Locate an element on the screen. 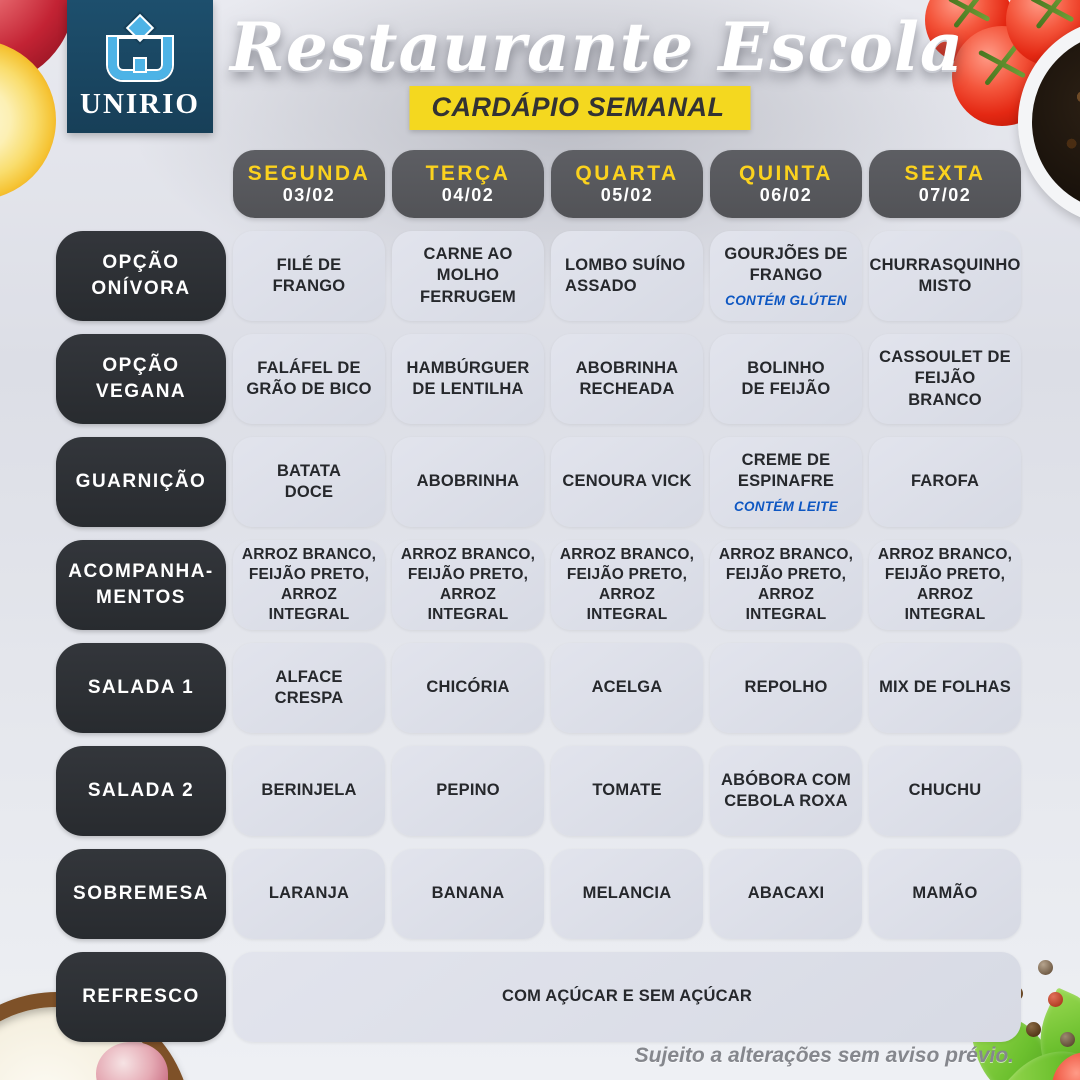 The image size is (1080, 1080). unirio-logo: UNIRIO is located at coordinates (140, 66).